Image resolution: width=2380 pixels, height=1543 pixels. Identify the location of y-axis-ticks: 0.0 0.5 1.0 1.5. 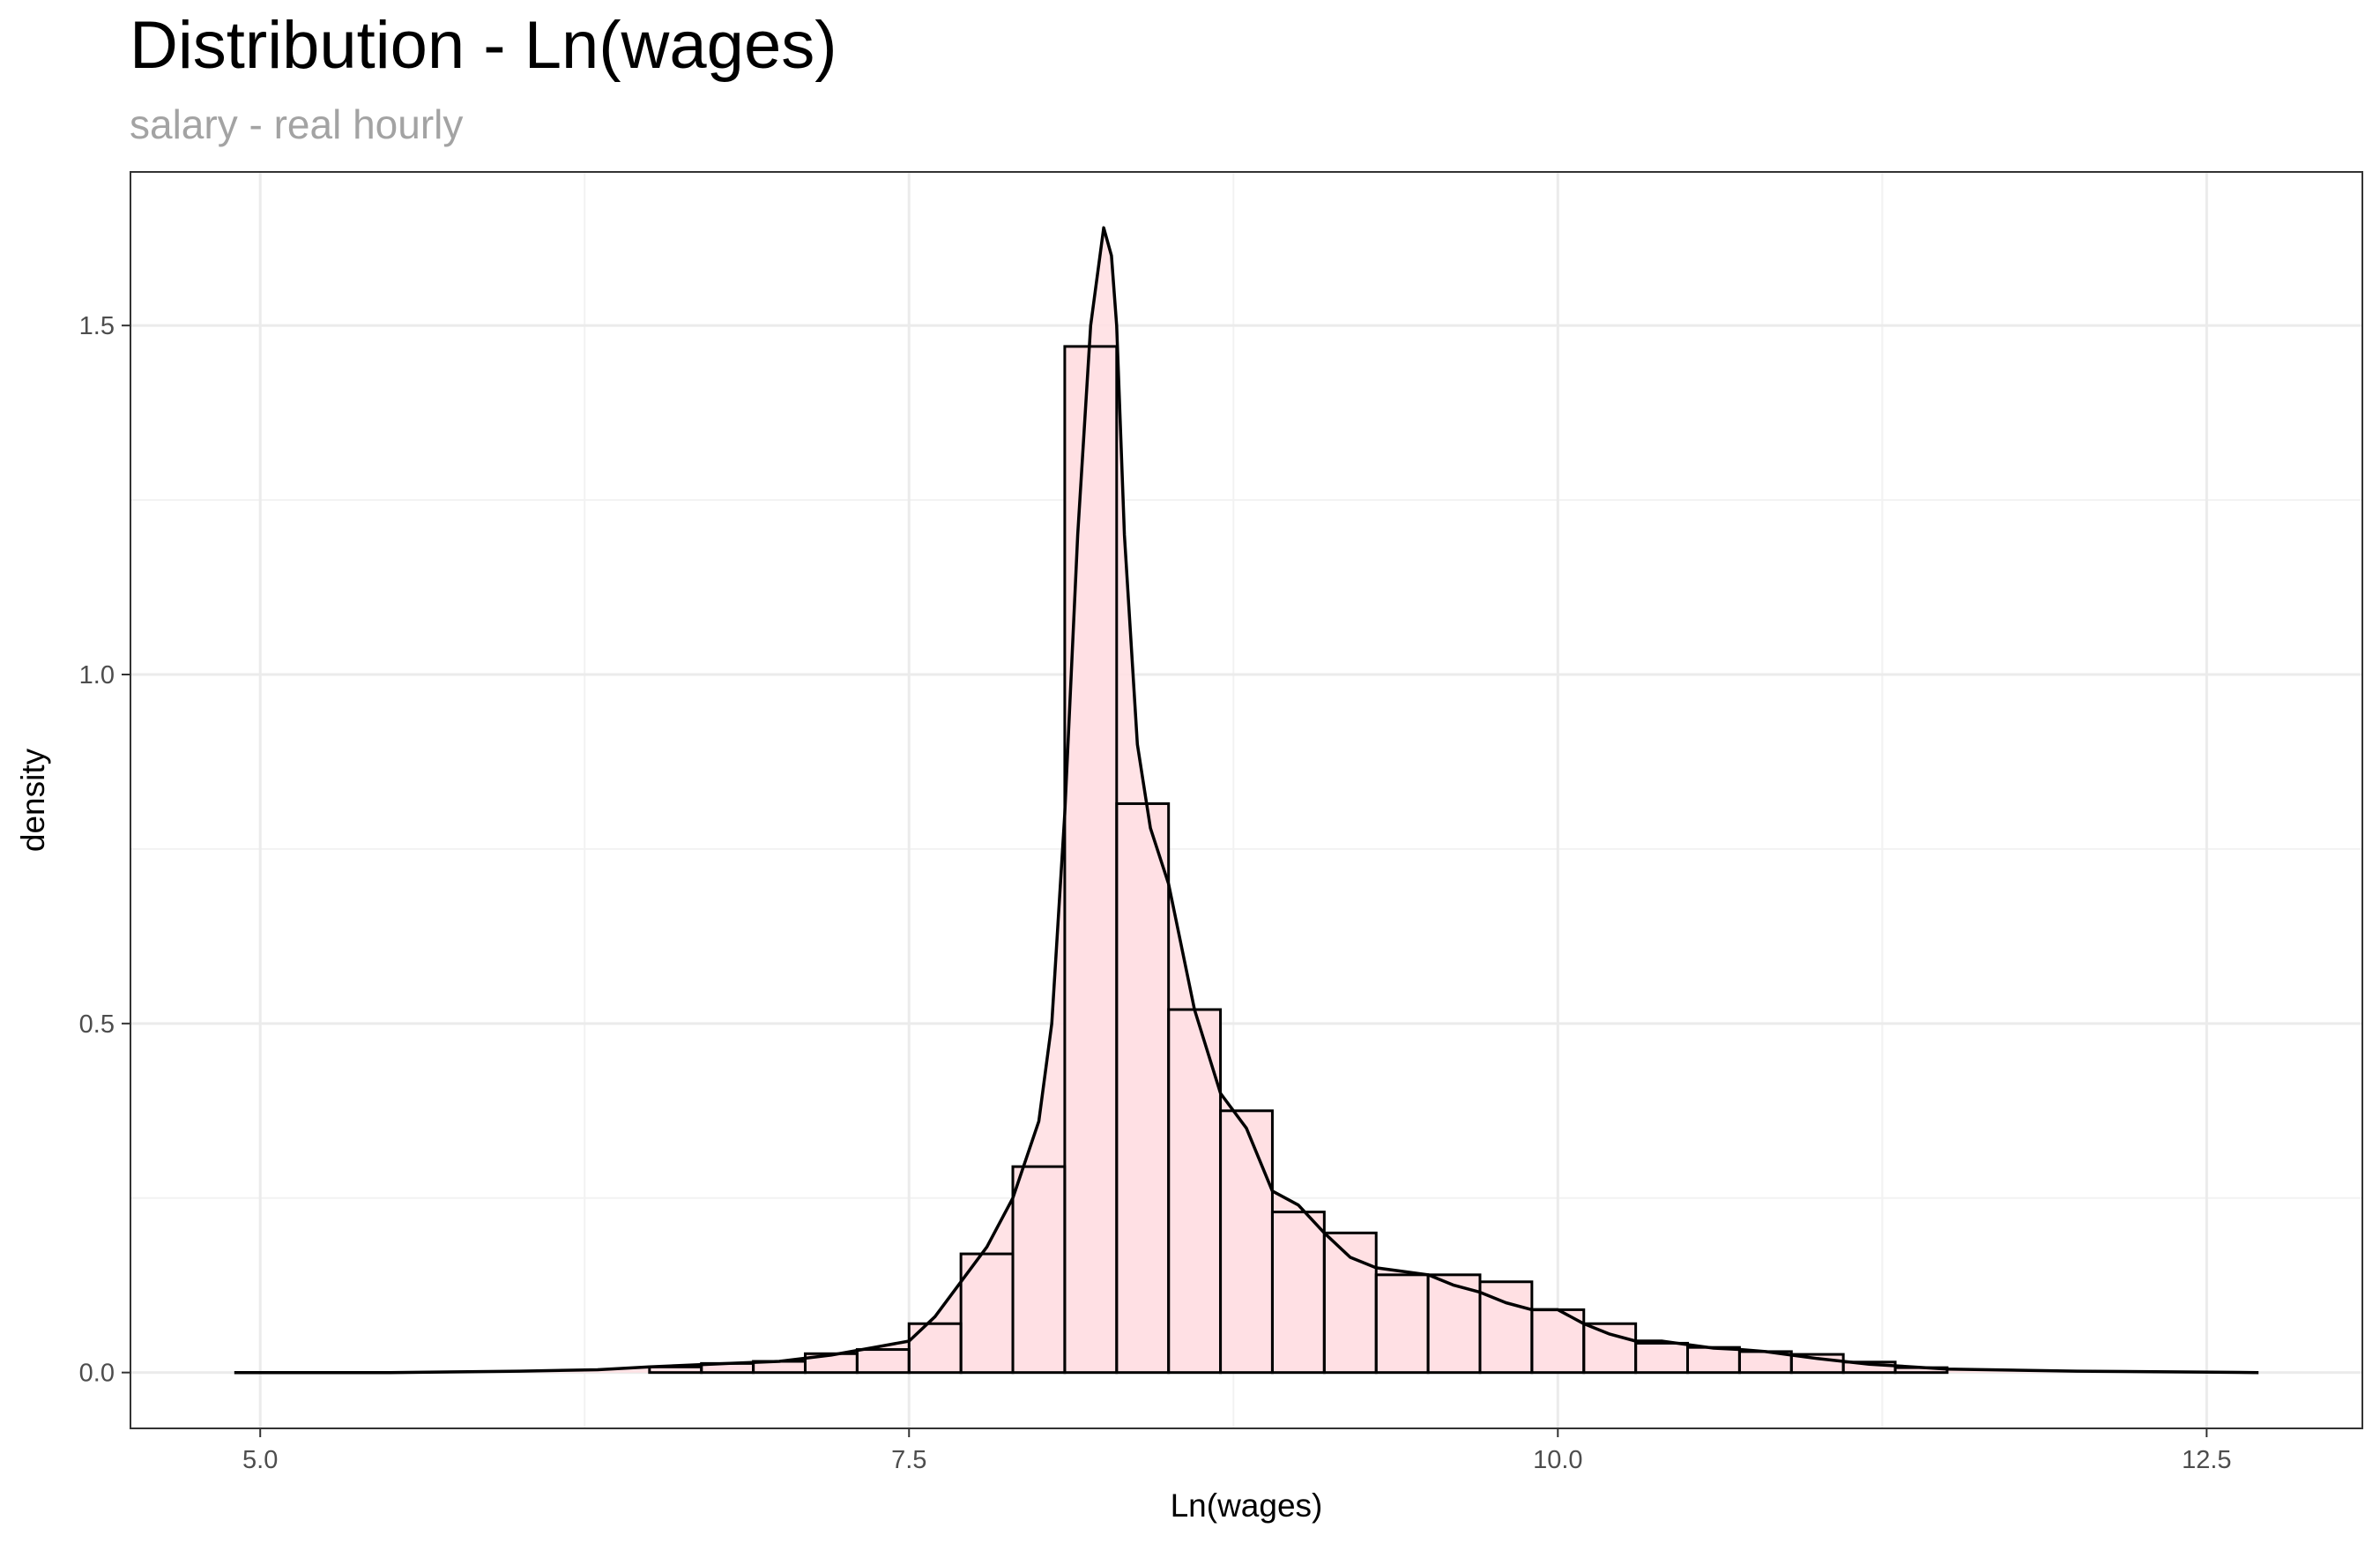
(104, 850).